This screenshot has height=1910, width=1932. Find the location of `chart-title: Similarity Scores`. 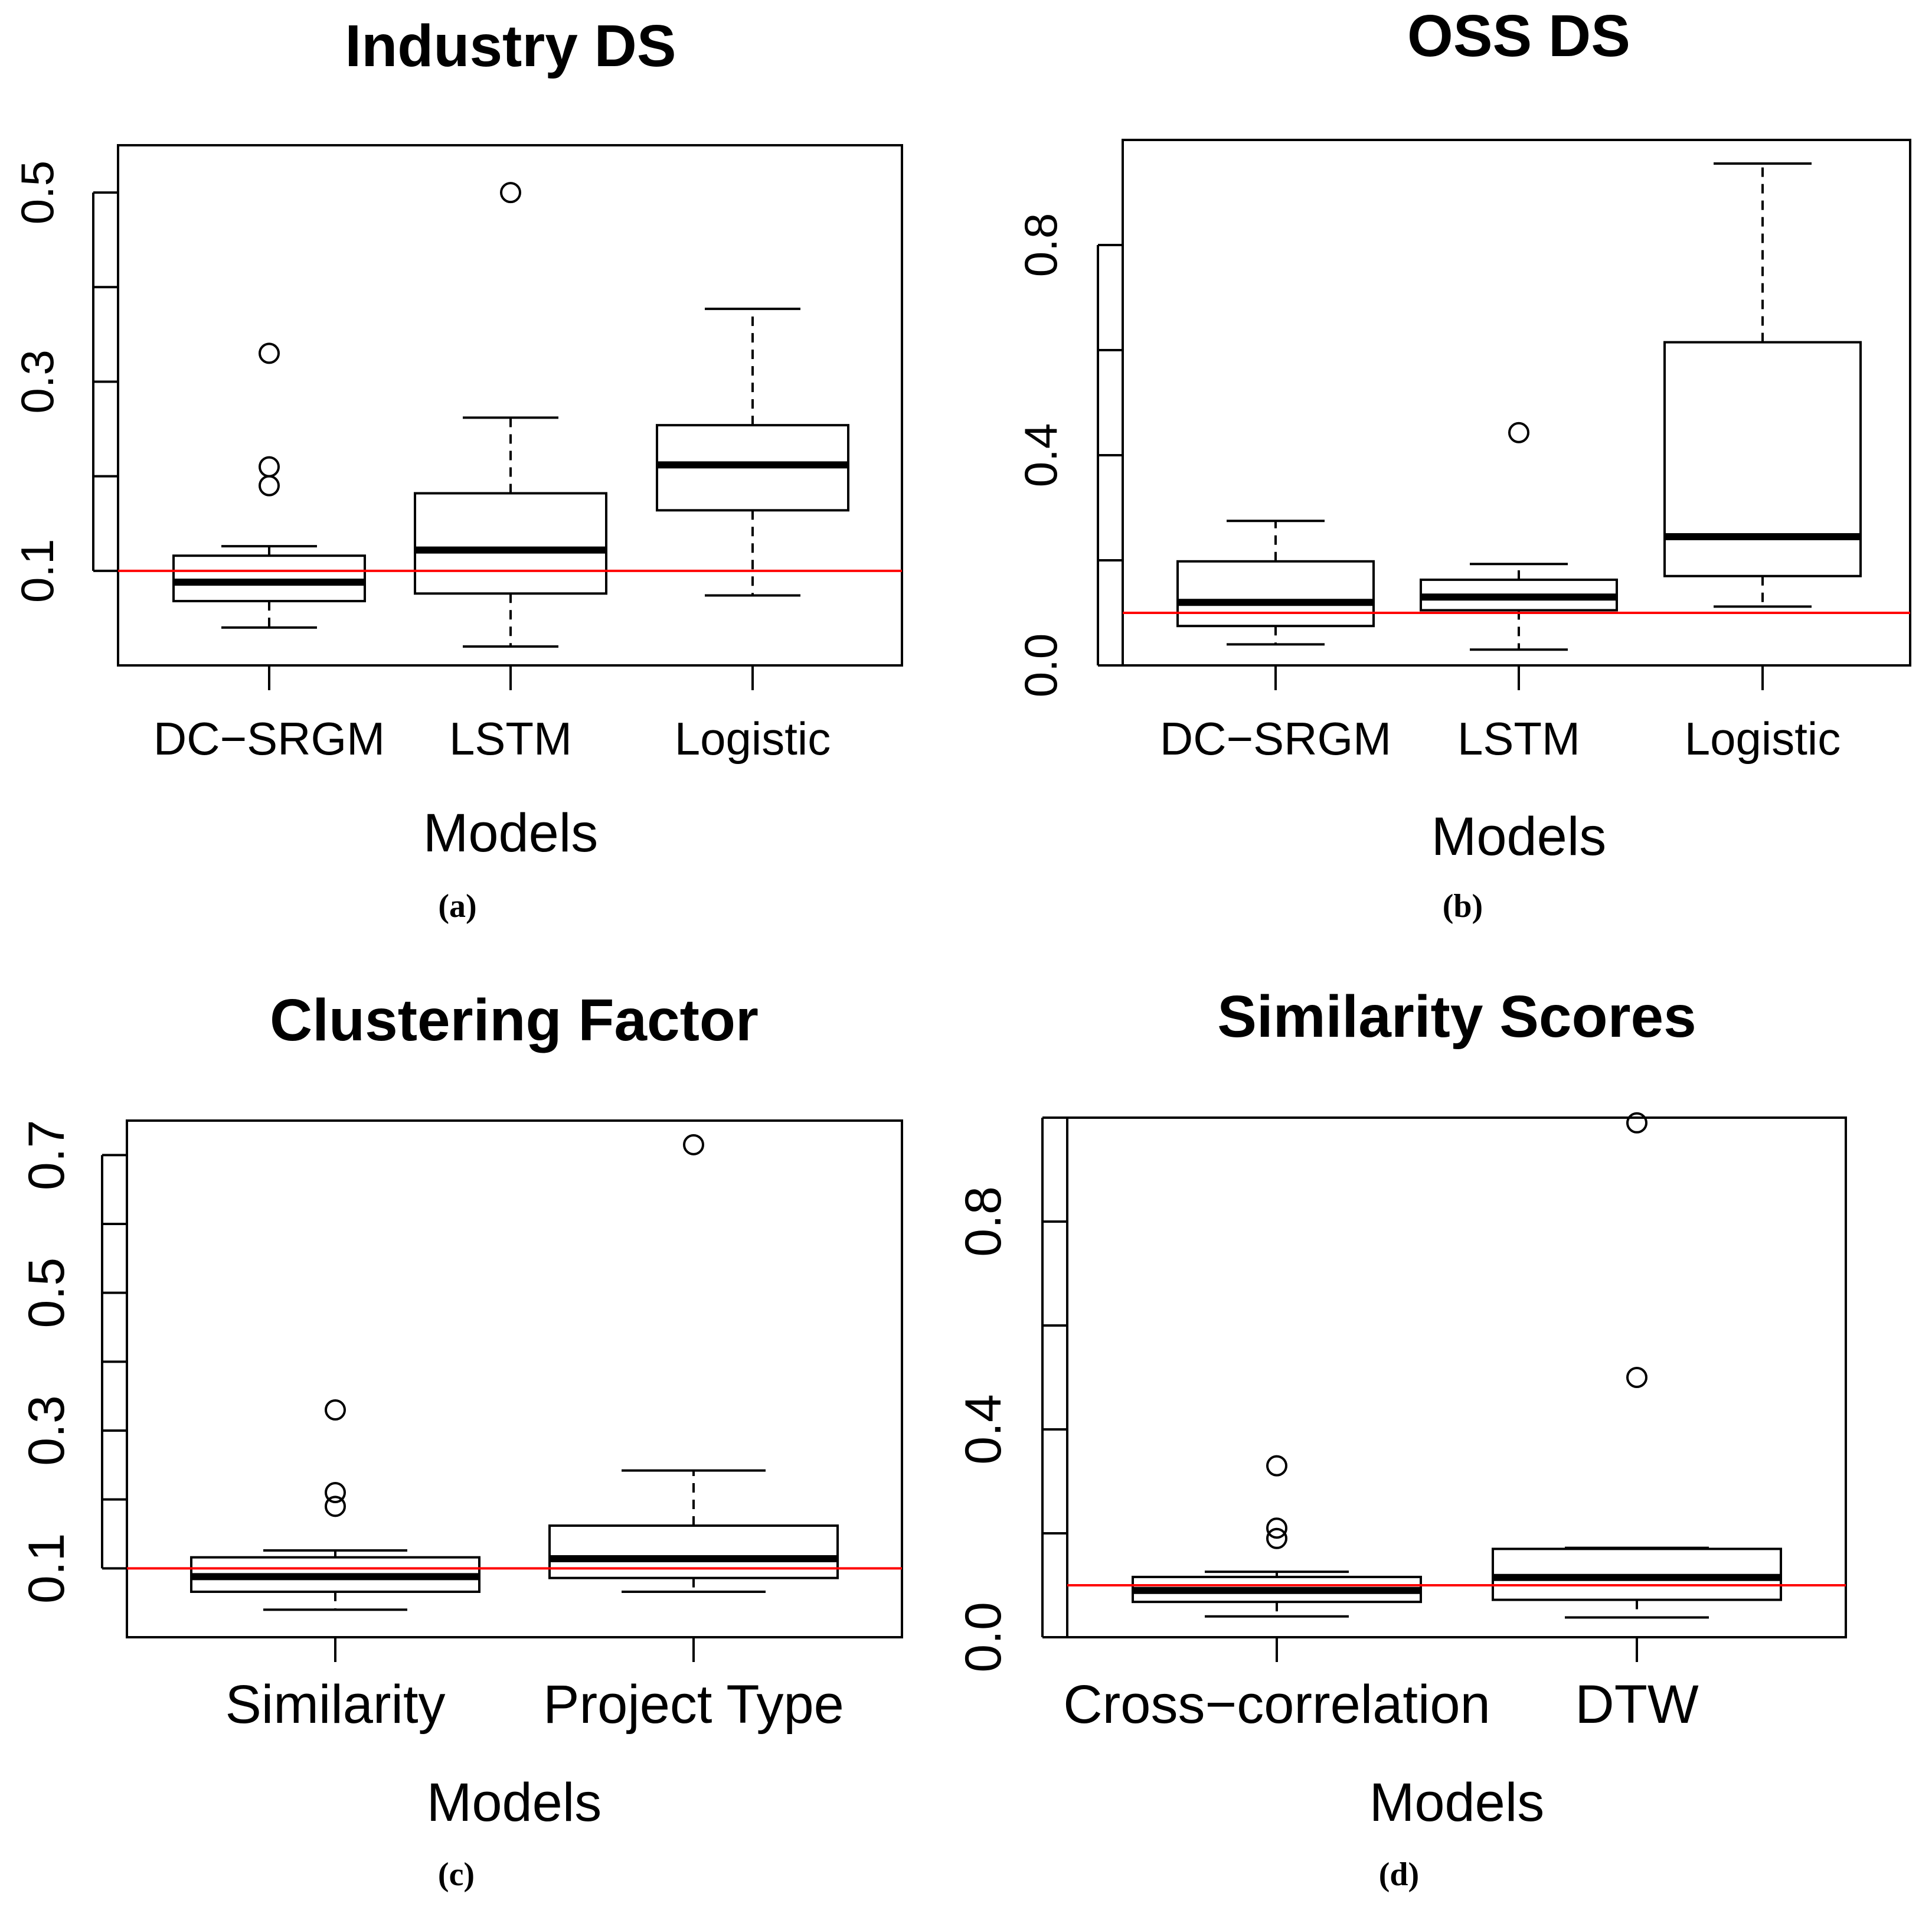

chart-title: Similarity Scores is located at coordinates (1456, 1017).